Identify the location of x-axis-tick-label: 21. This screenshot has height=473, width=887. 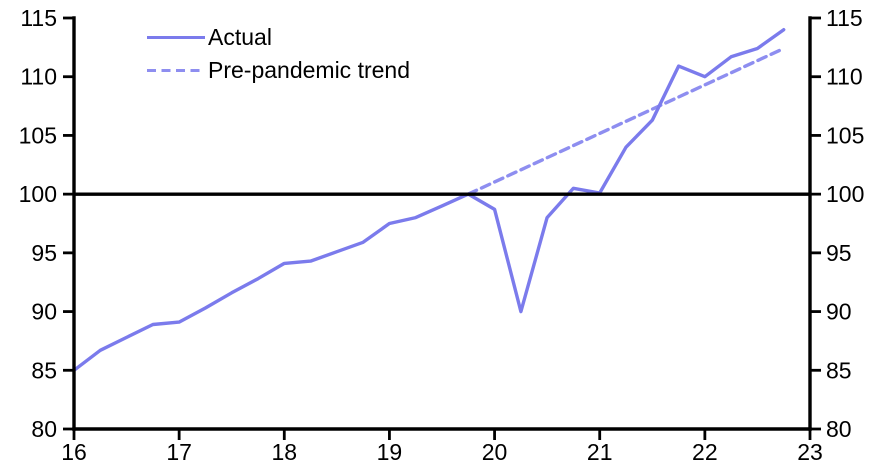
(600, 452).